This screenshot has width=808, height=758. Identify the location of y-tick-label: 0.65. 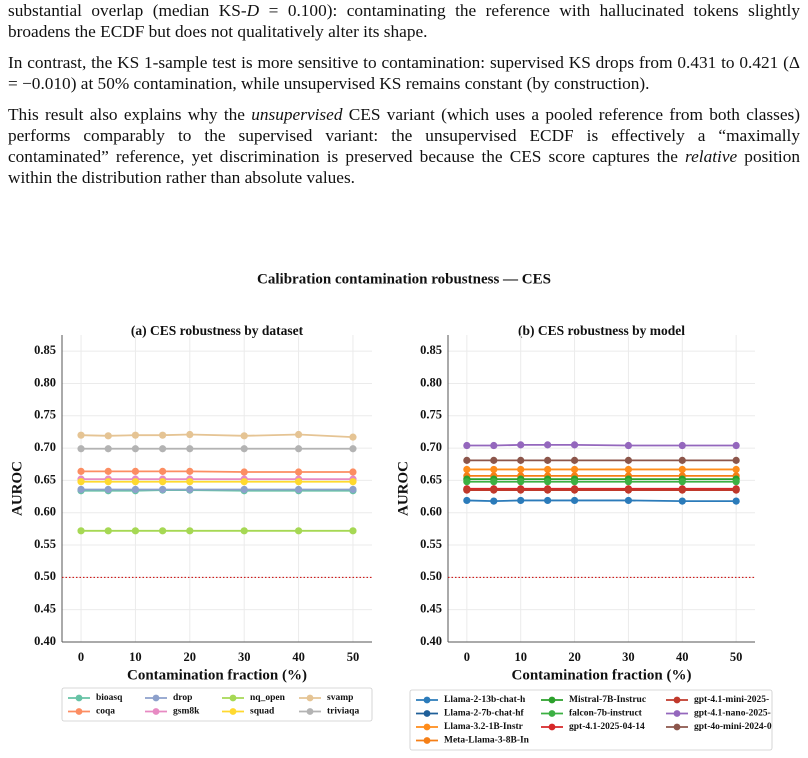
(45, 479).